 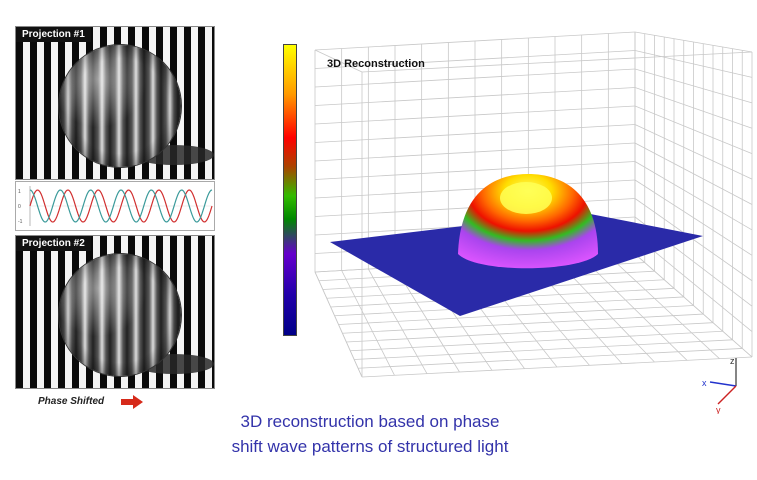 What do you see at coordinates (19, 192) in the screenshot?
I see `wave-tick-top: 1` at bounding box center [19, 192].